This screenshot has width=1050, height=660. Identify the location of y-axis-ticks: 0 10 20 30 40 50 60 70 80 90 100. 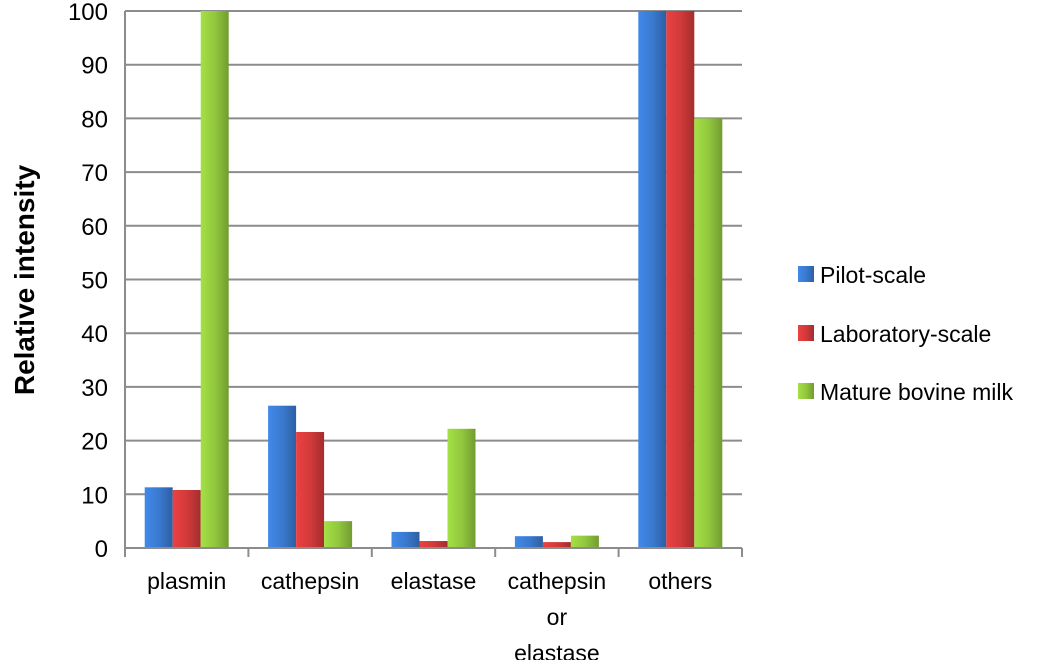
(88, 281).